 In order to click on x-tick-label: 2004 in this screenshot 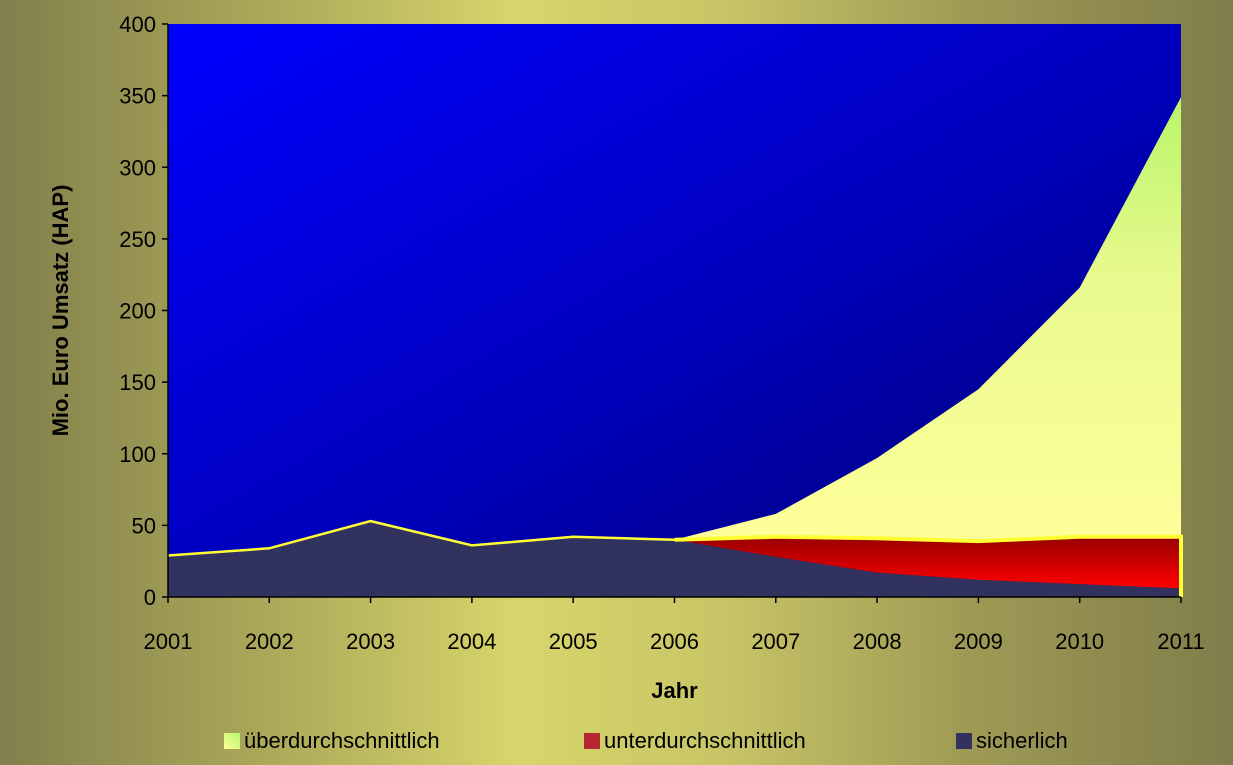, I will do `click(471, 641)`.